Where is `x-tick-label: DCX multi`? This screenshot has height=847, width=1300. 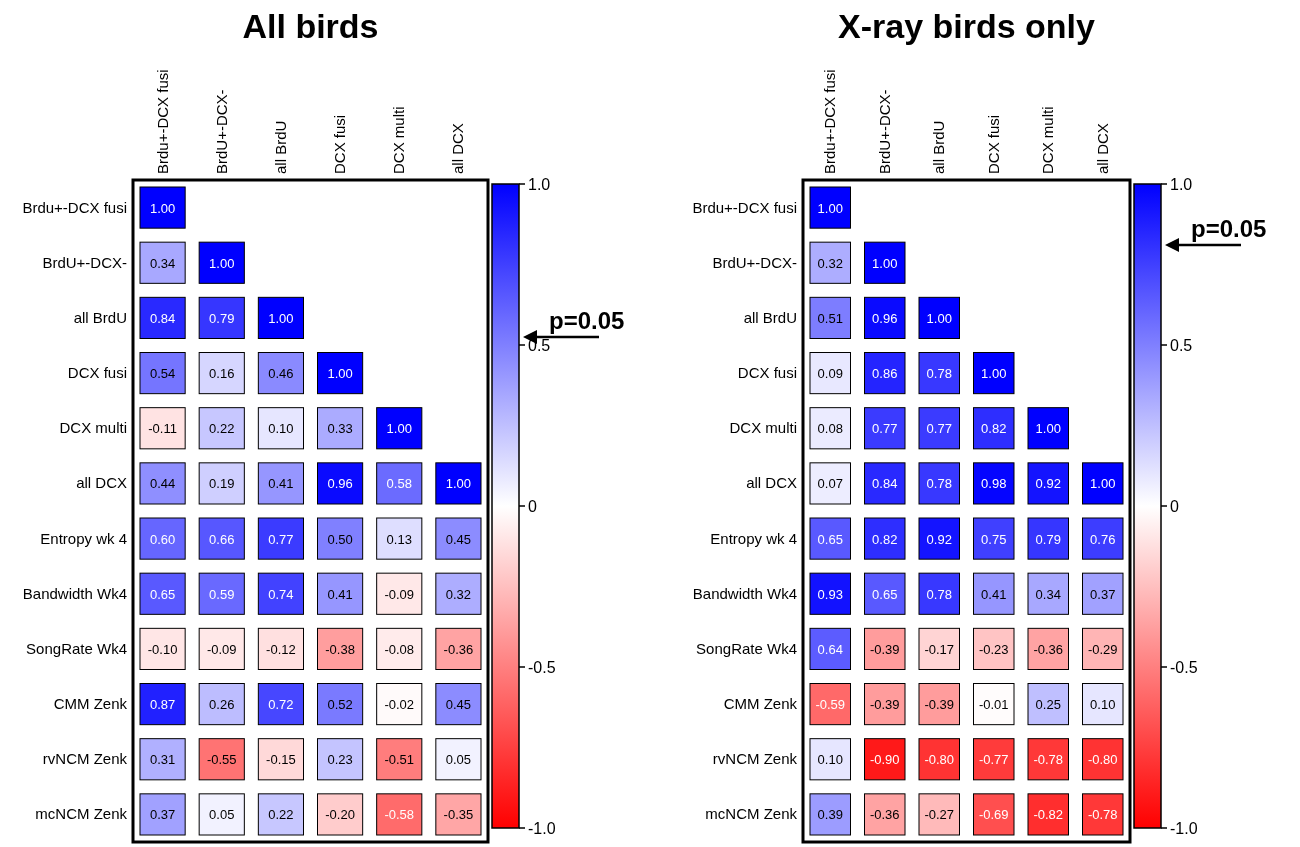 x-tick-label: DCX multi is located at coordinates (1048, 140).